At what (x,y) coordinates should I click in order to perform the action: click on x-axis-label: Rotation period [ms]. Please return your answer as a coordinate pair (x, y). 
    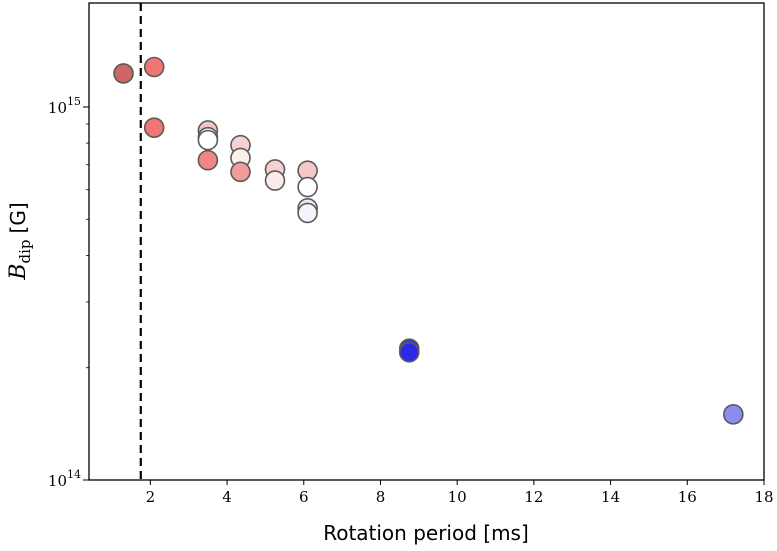
    Looking at the image, I should click on (426, 533).